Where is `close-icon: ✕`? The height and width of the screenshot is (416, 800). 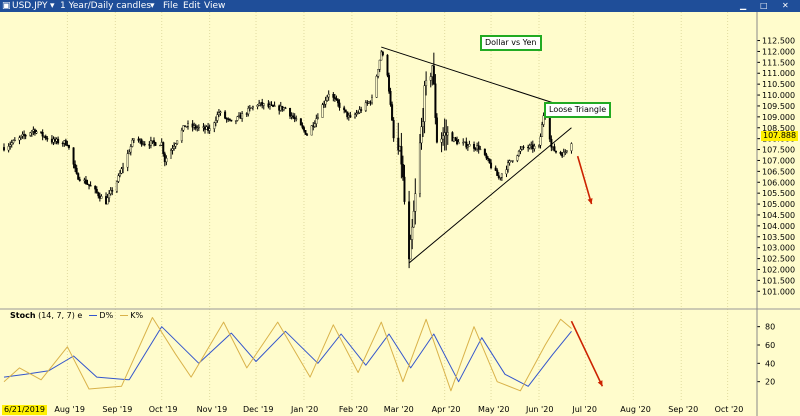 close-icon: ✕ is located at coordinates (785, 5).